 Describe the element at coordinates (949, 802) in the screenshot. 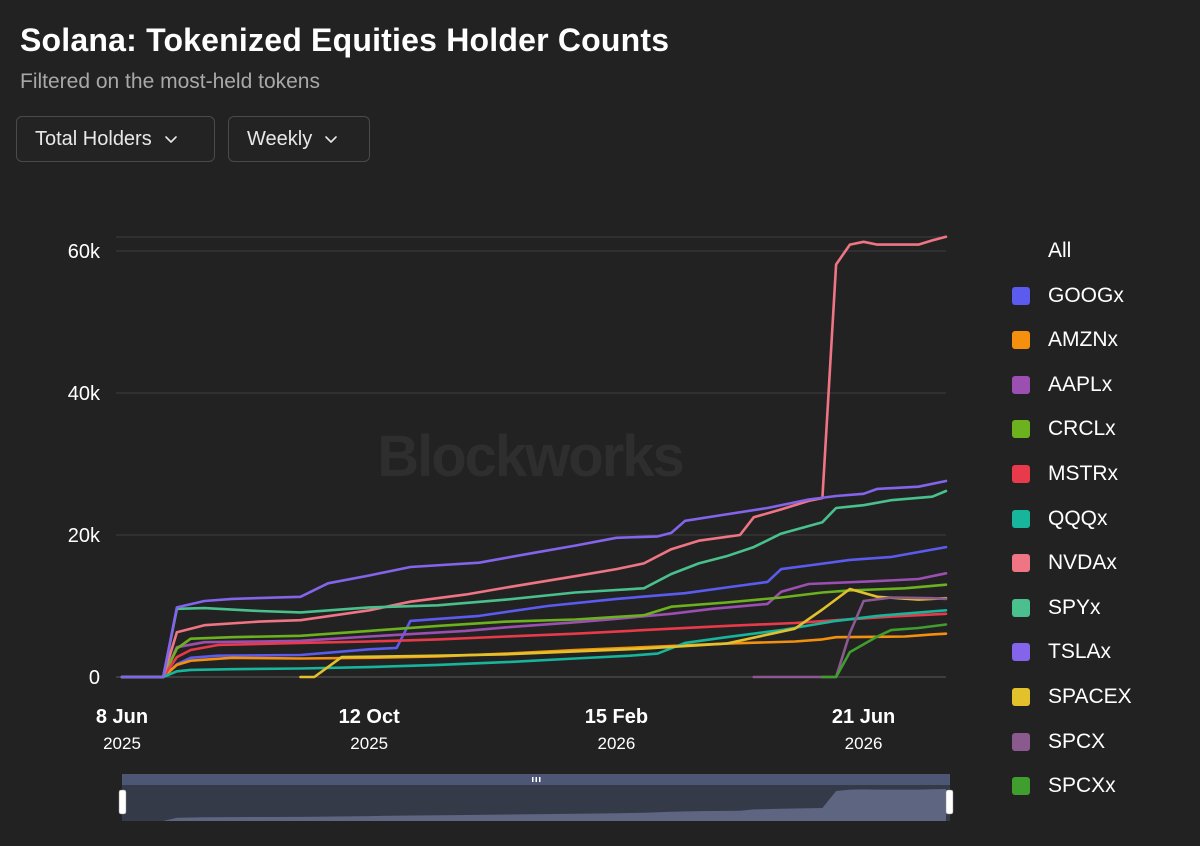

I see `navigator-handle-right` at that location.